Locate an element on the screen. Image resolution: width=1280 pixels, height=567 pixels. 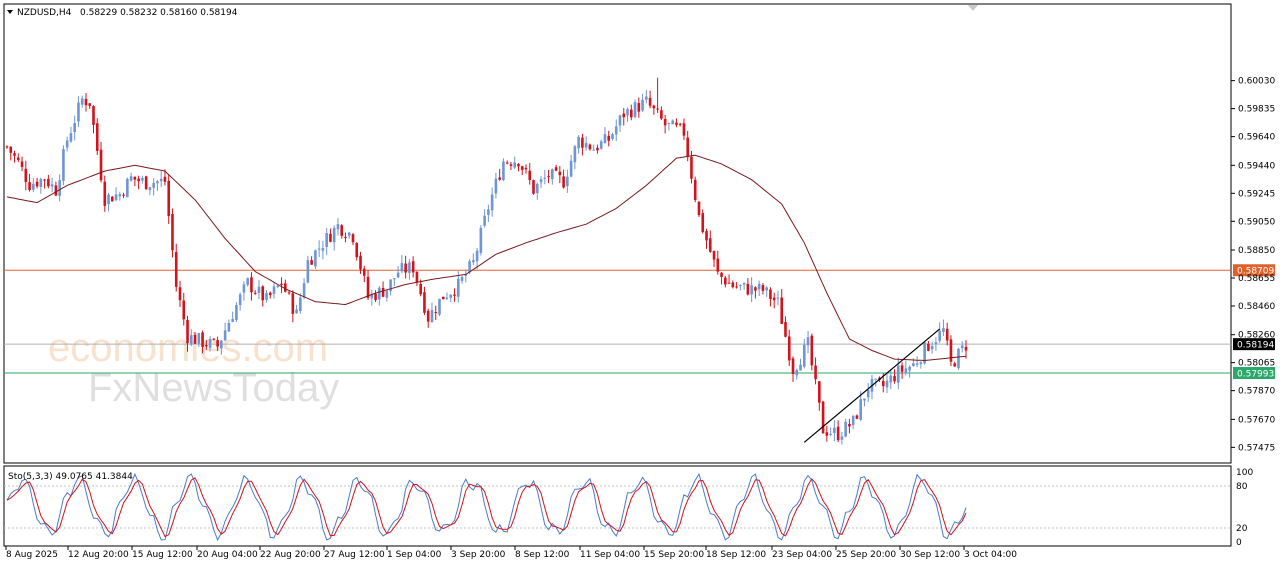
chevron-down-icon is located at coordinates (10, 12).